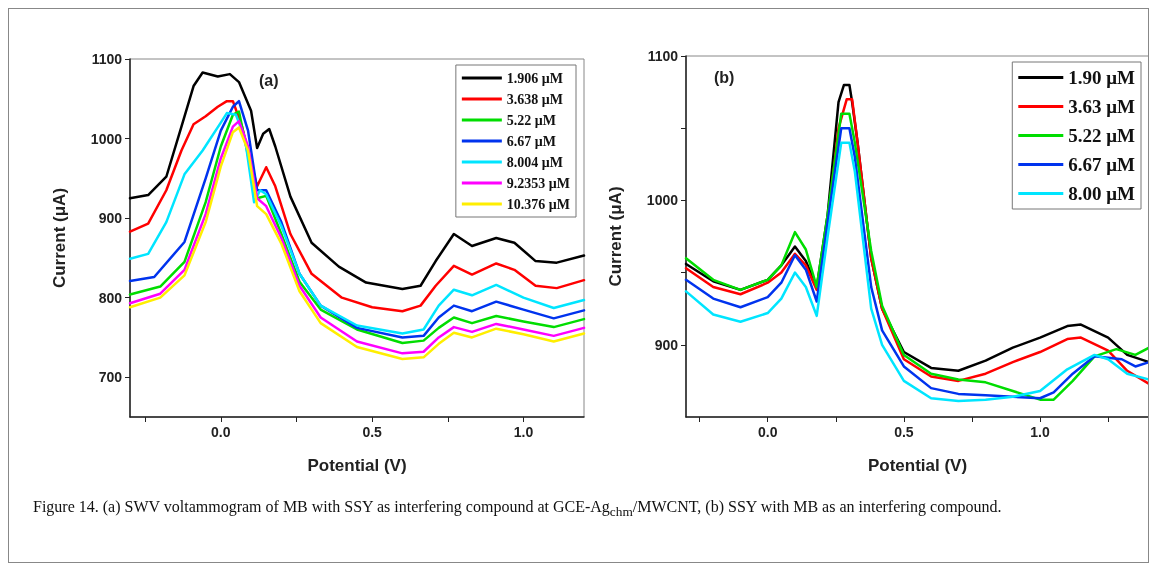 The height and width of the screenshot is (569, 1155). I want to click on legend-label: 1.906 μM, so click(535, 78).